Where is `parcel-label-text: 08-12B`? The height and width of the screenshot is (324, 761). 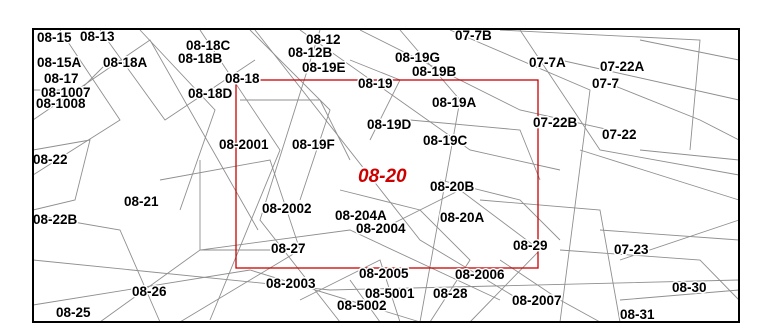 parcel-label-text: 08-12B is located at coordinates (310, 52).